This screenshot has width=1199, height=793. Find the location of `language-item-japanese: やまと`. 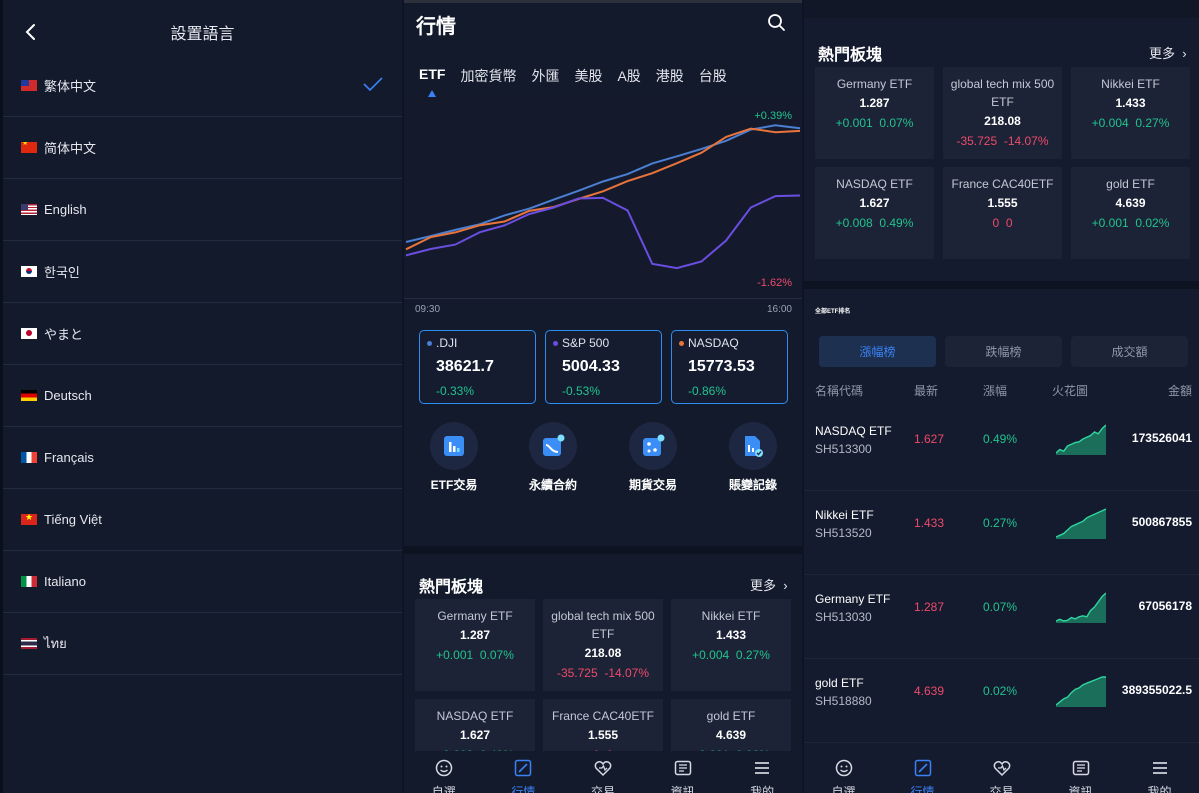

language-item-japanese: やまと is located at coordinates (202, 334).